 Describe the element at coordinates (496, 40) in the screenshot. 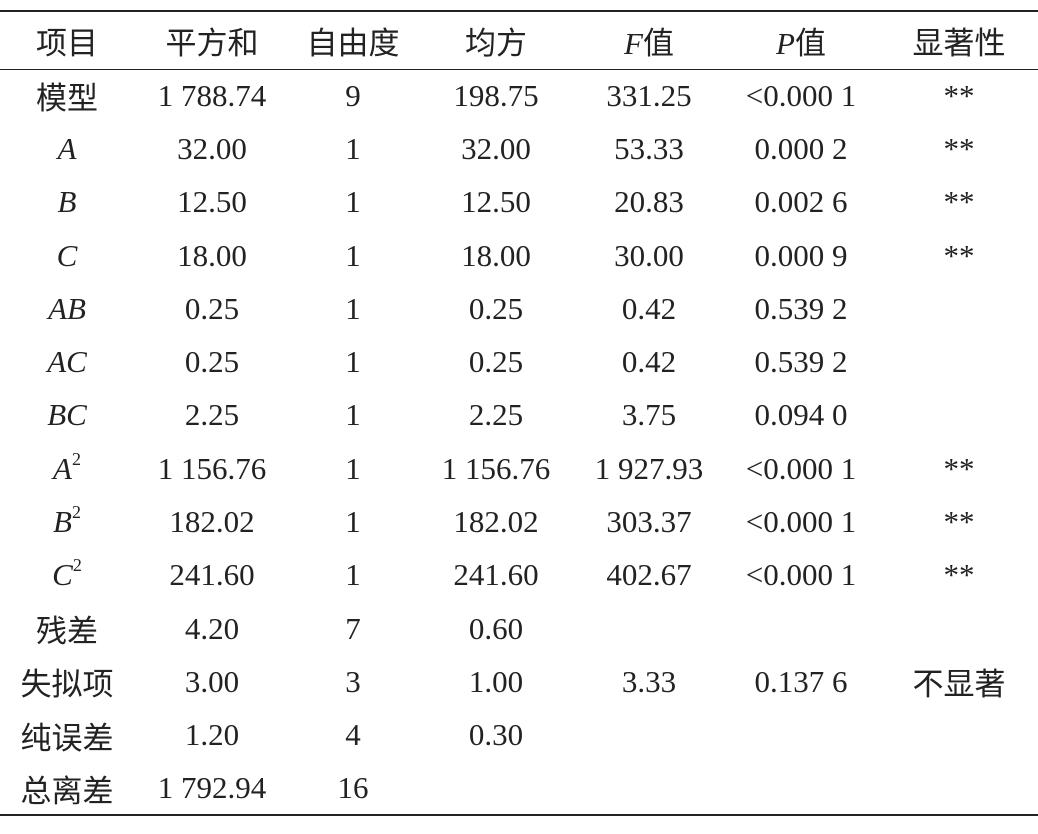

I see `header-cell: 均方` at that location.